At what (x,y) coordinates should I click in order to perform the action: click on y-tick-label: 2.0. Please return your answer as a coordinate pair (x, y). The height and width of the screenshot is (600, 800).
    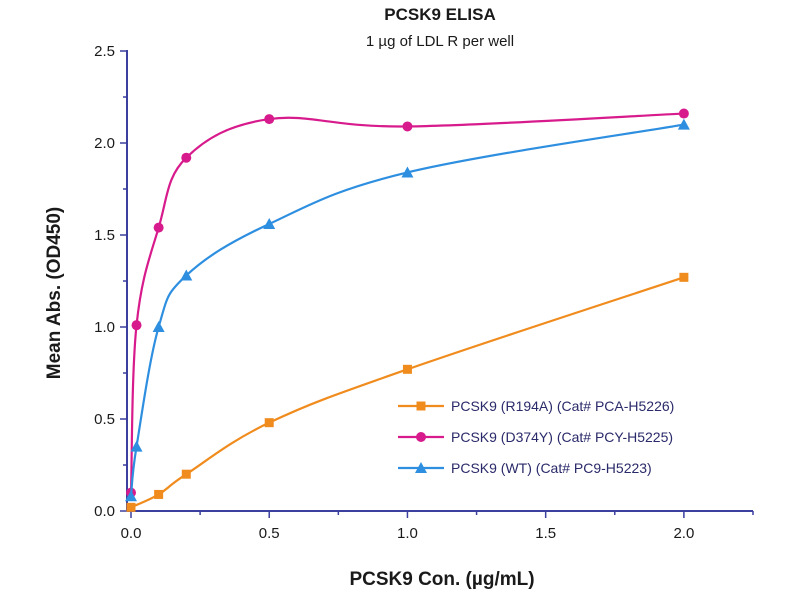
    Looking at the image, I should click on (104, 143).